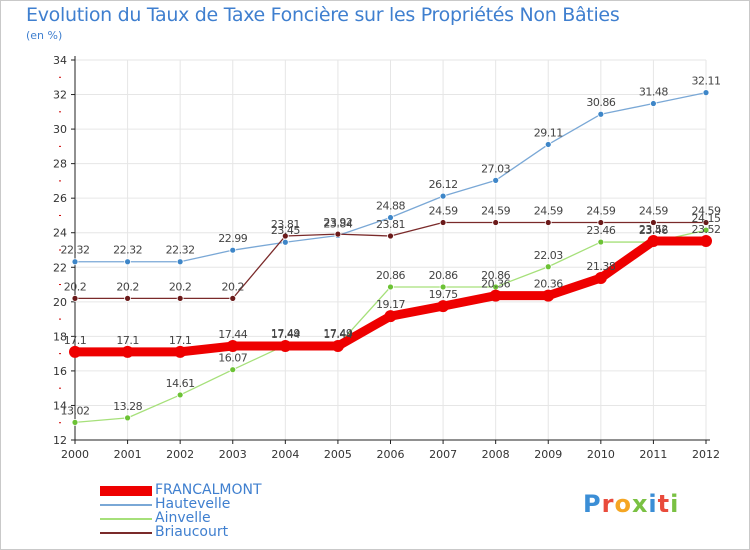 Image resolution: width=750 pixels, height=550 pixels. Describe the element at coordinates (390, 304) in the screenshot. I see `data-label-francalmont: 19.17` at that location.